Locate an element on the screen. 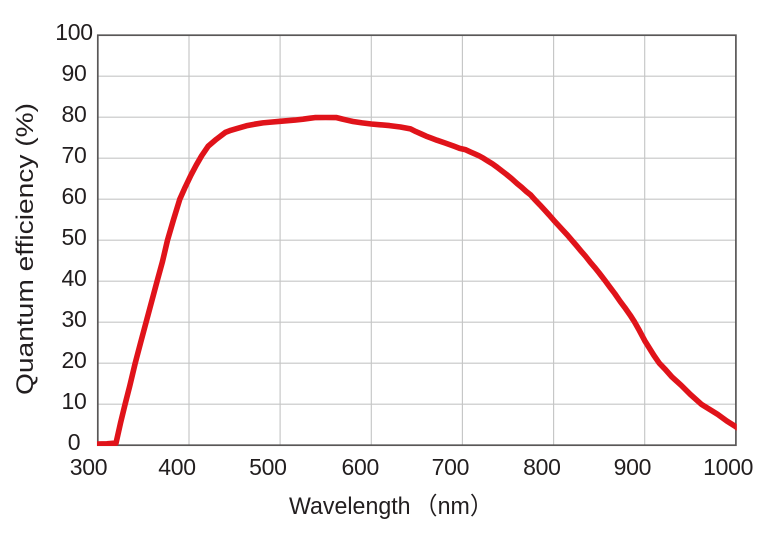 This screenshot has height=533, width=769. svg-text: 90 is located at coordinates (74, 73).